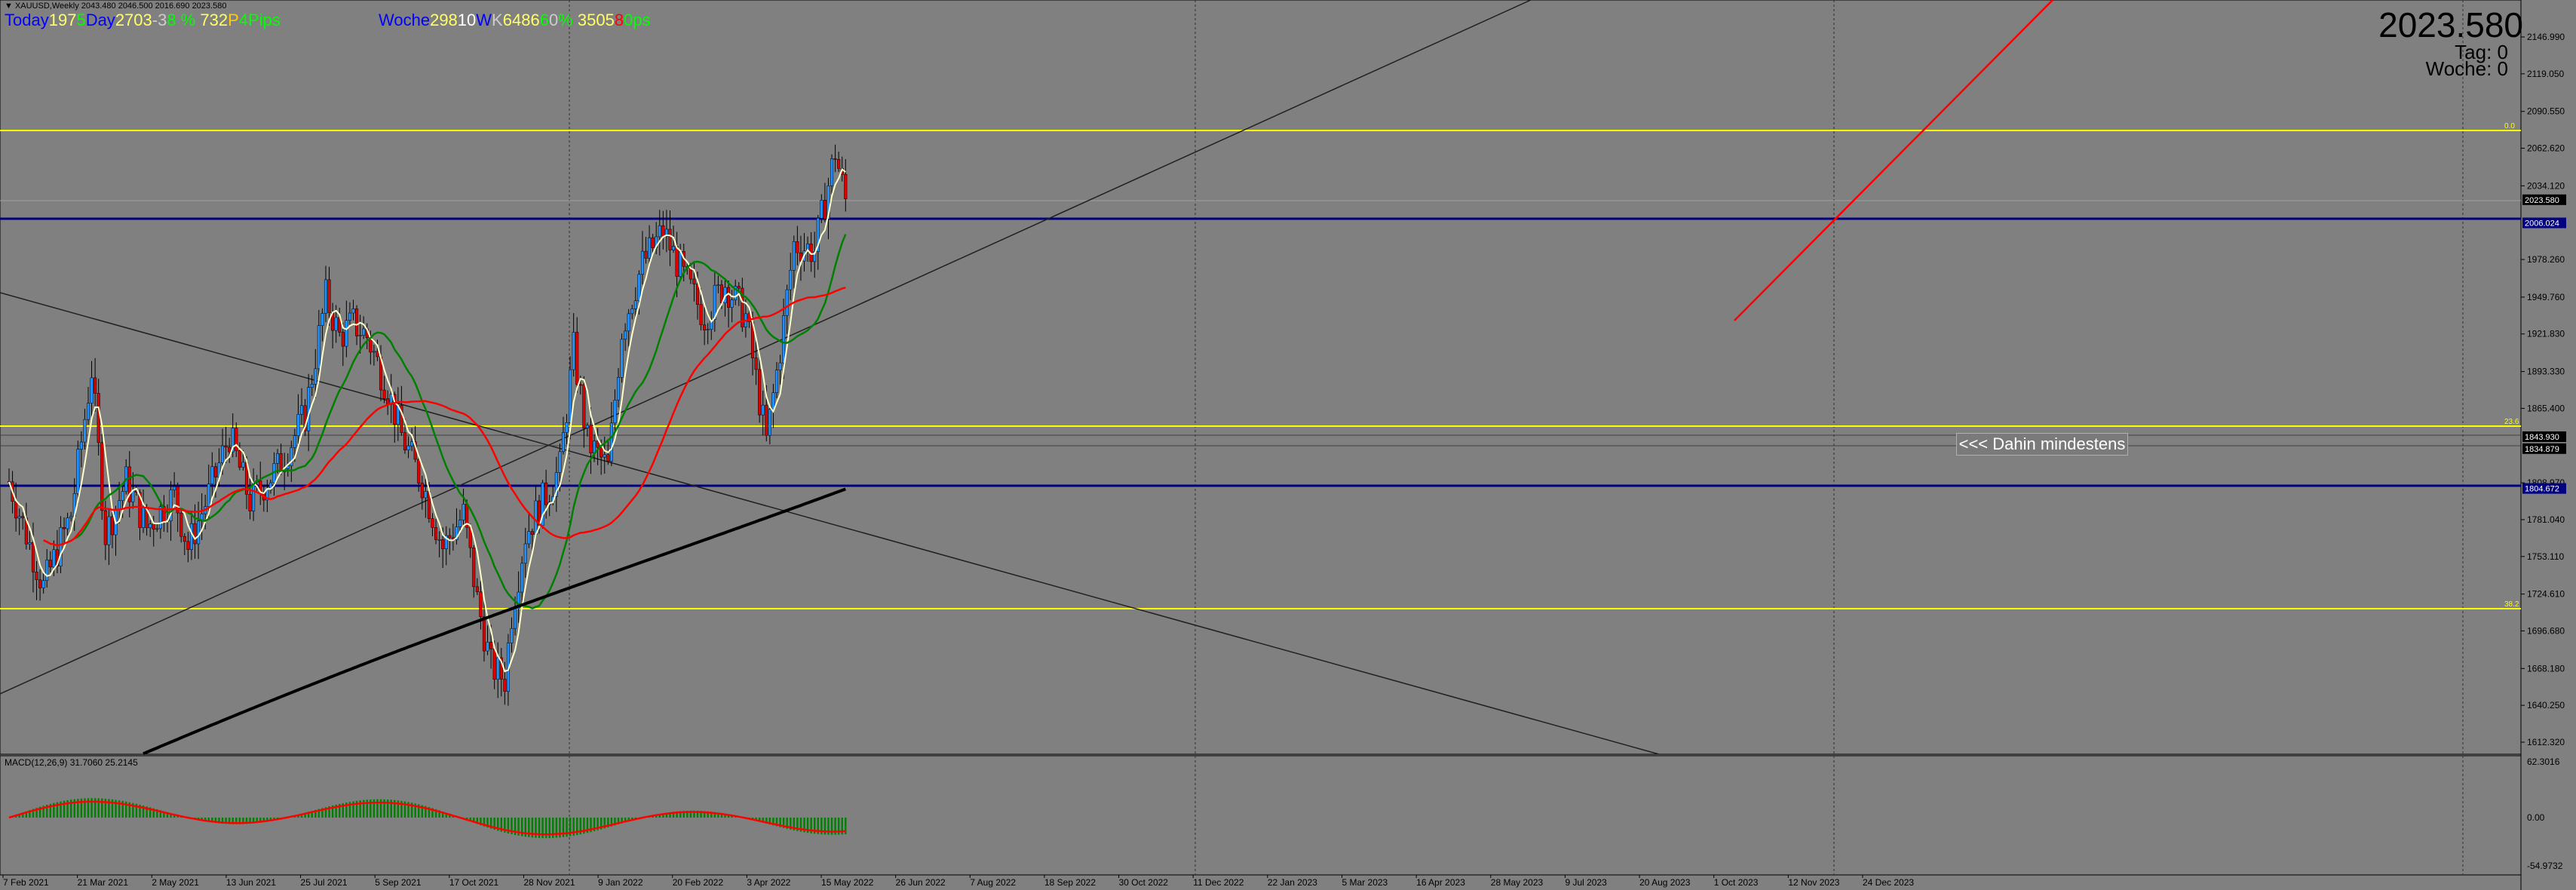 This screenshot has height=890, width=2576. Describe the element at coordinates (2546, 185) in the screenshot. I see `price-axis-label: 2034.120` at that location.